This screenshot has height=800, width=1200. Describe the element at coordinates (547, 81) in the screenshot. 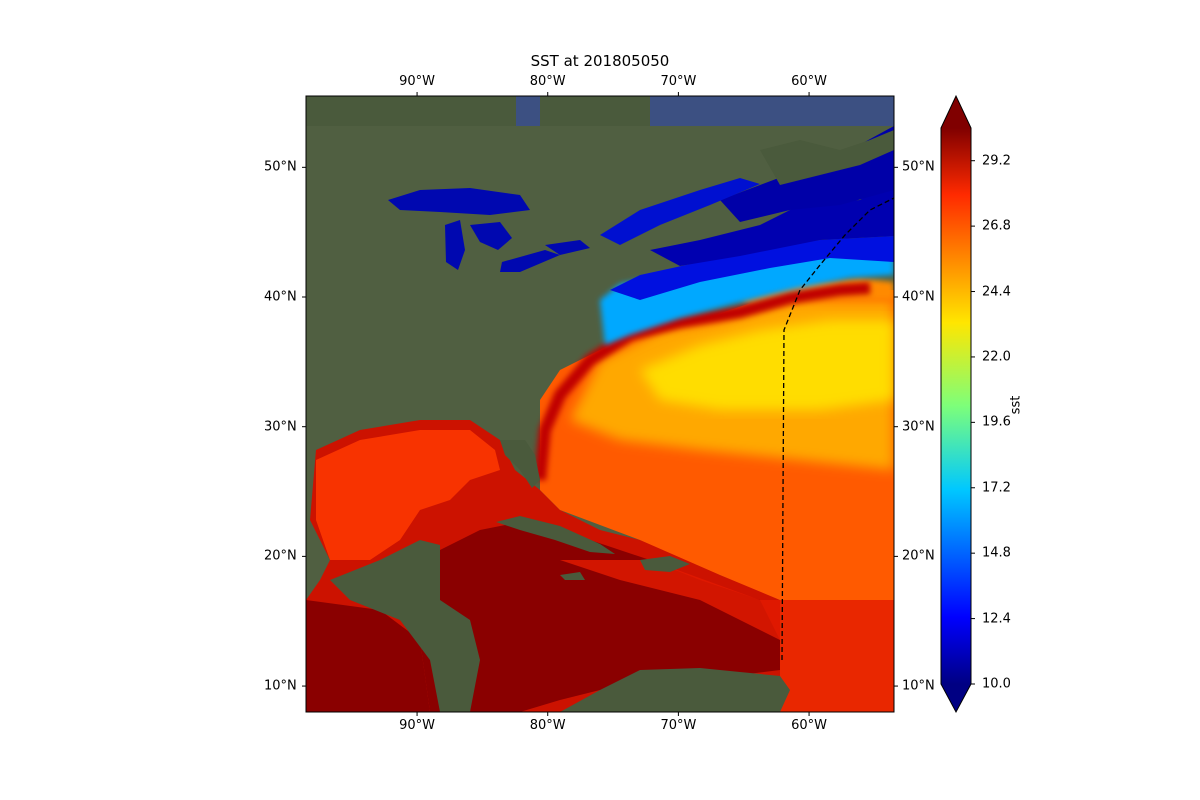

I see `lon-tick-label-top: 80°W` at that location.